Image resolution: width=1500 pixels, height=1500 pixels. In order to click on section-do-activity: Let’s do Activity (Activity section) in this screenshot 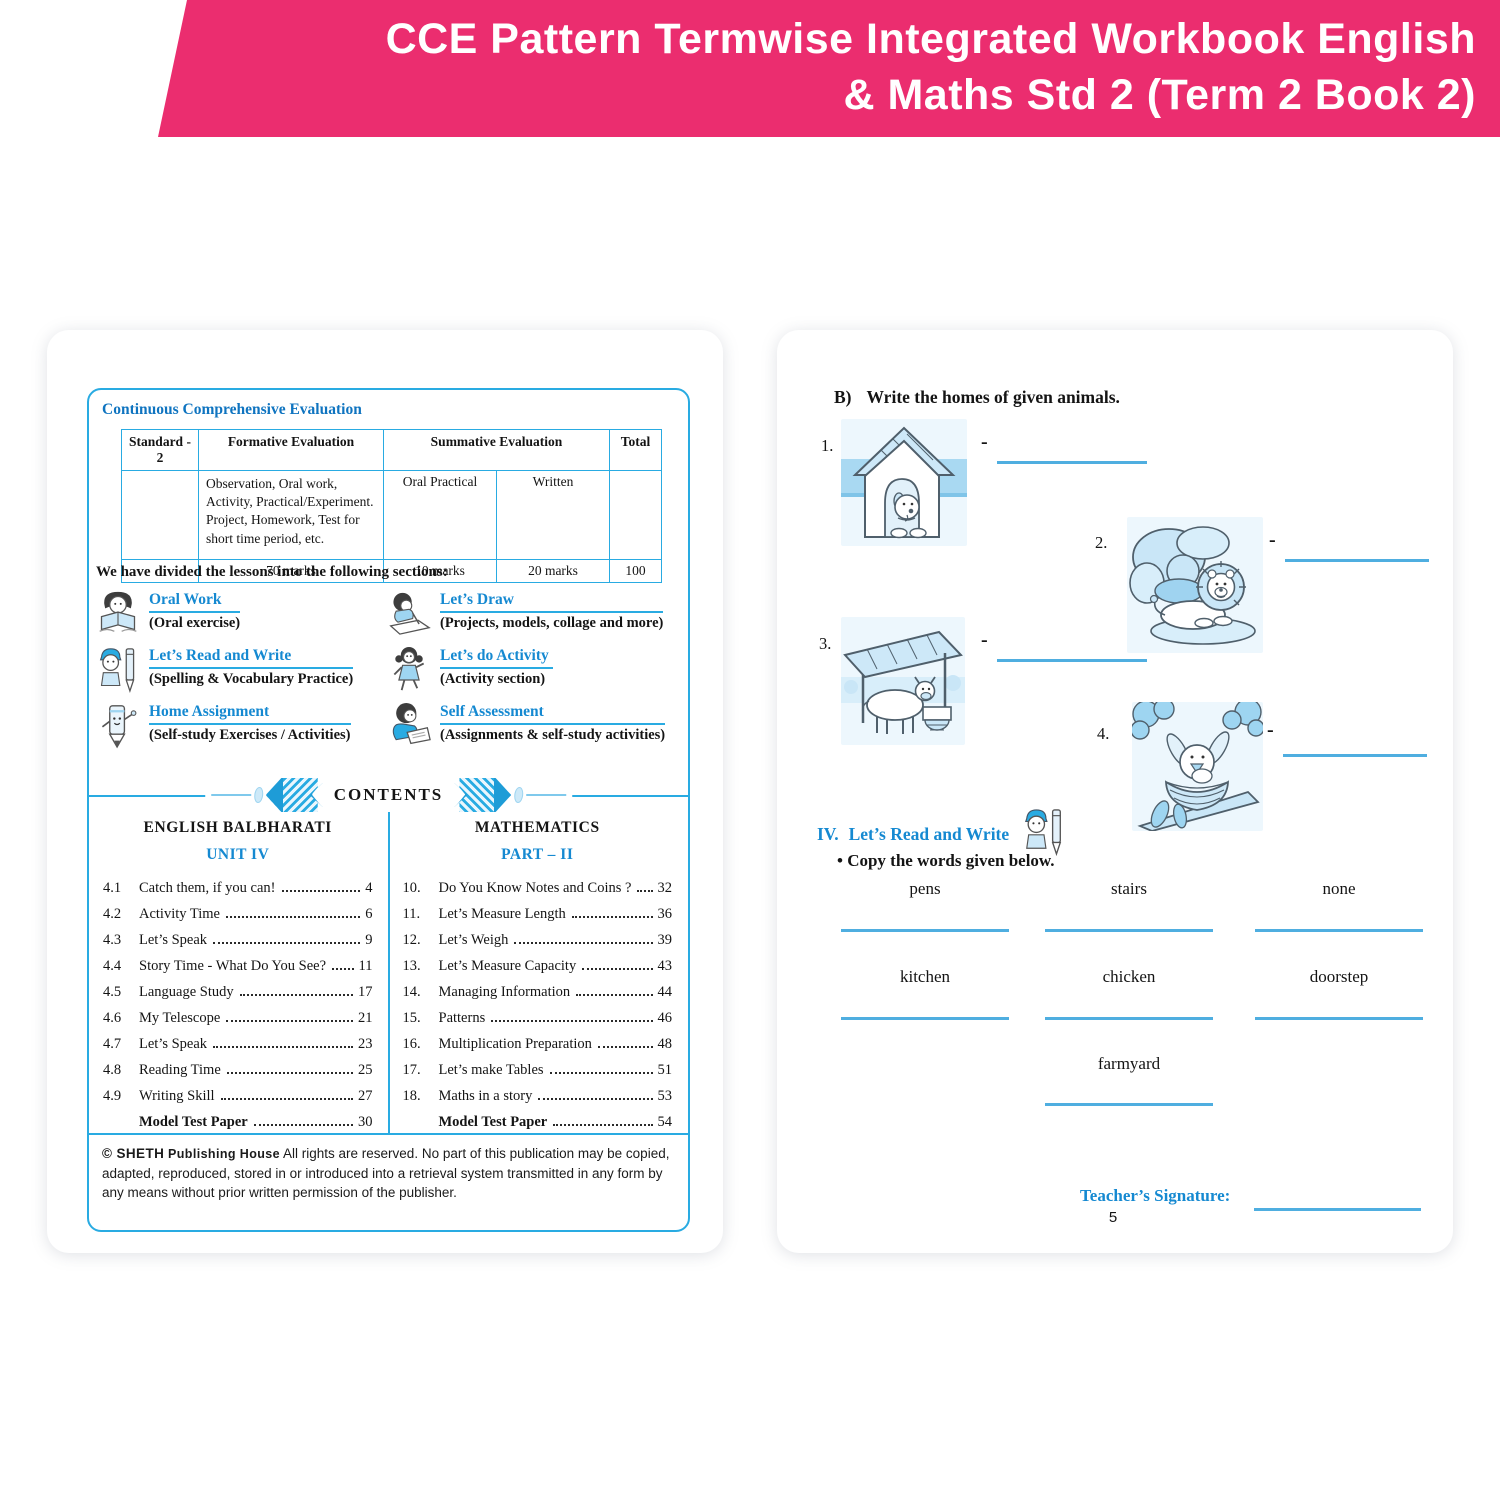, I will do `click(537, 672)`.